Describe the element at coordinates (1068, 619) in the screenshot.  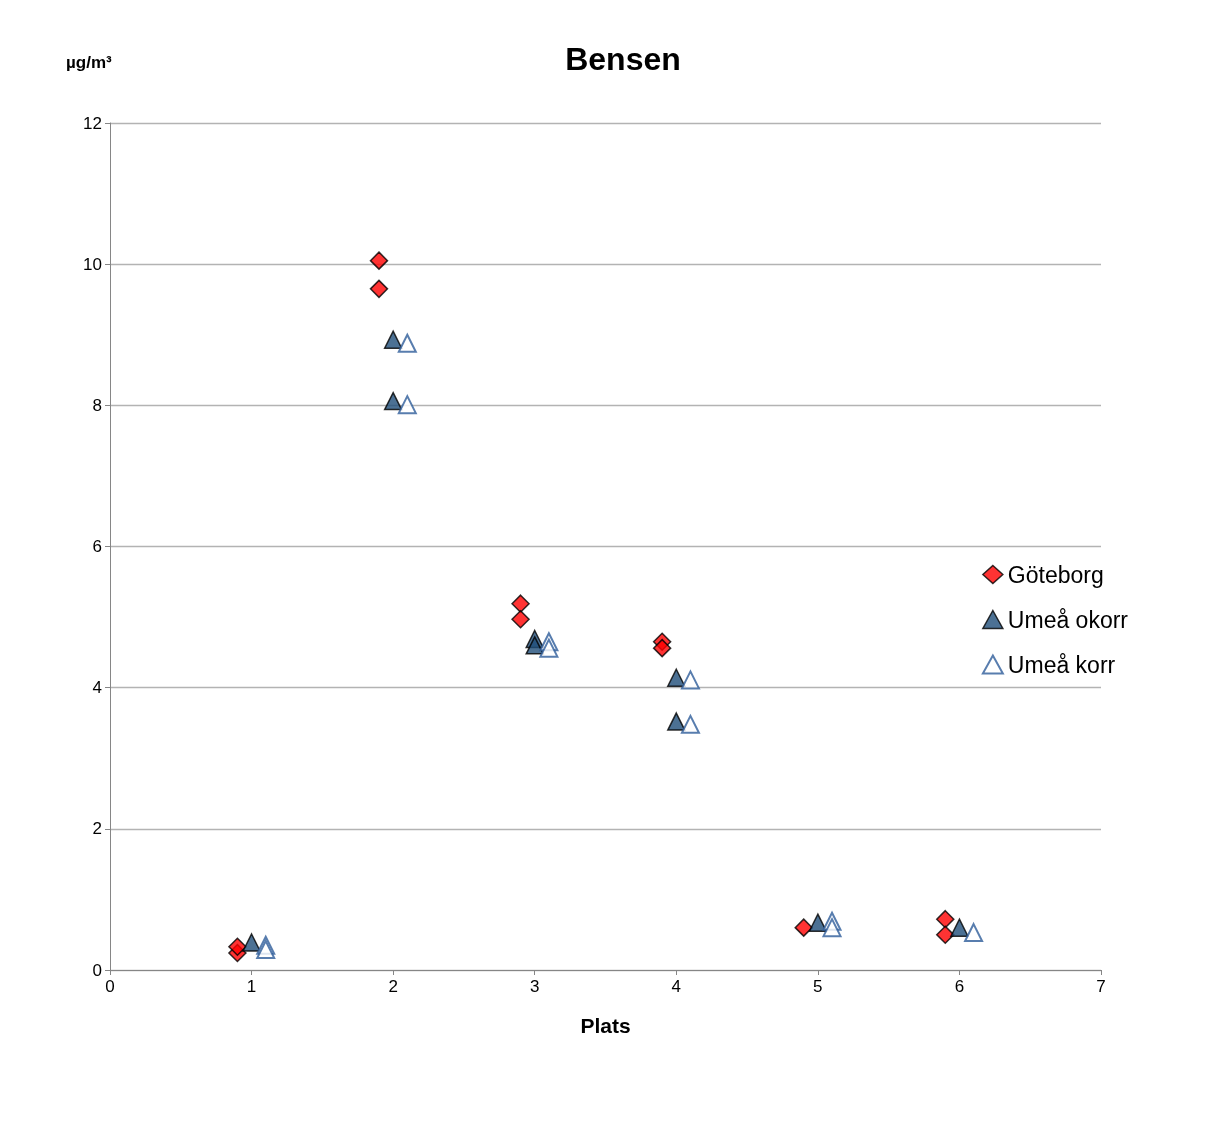
I see `legend-label: Umeå okorr` at that location.